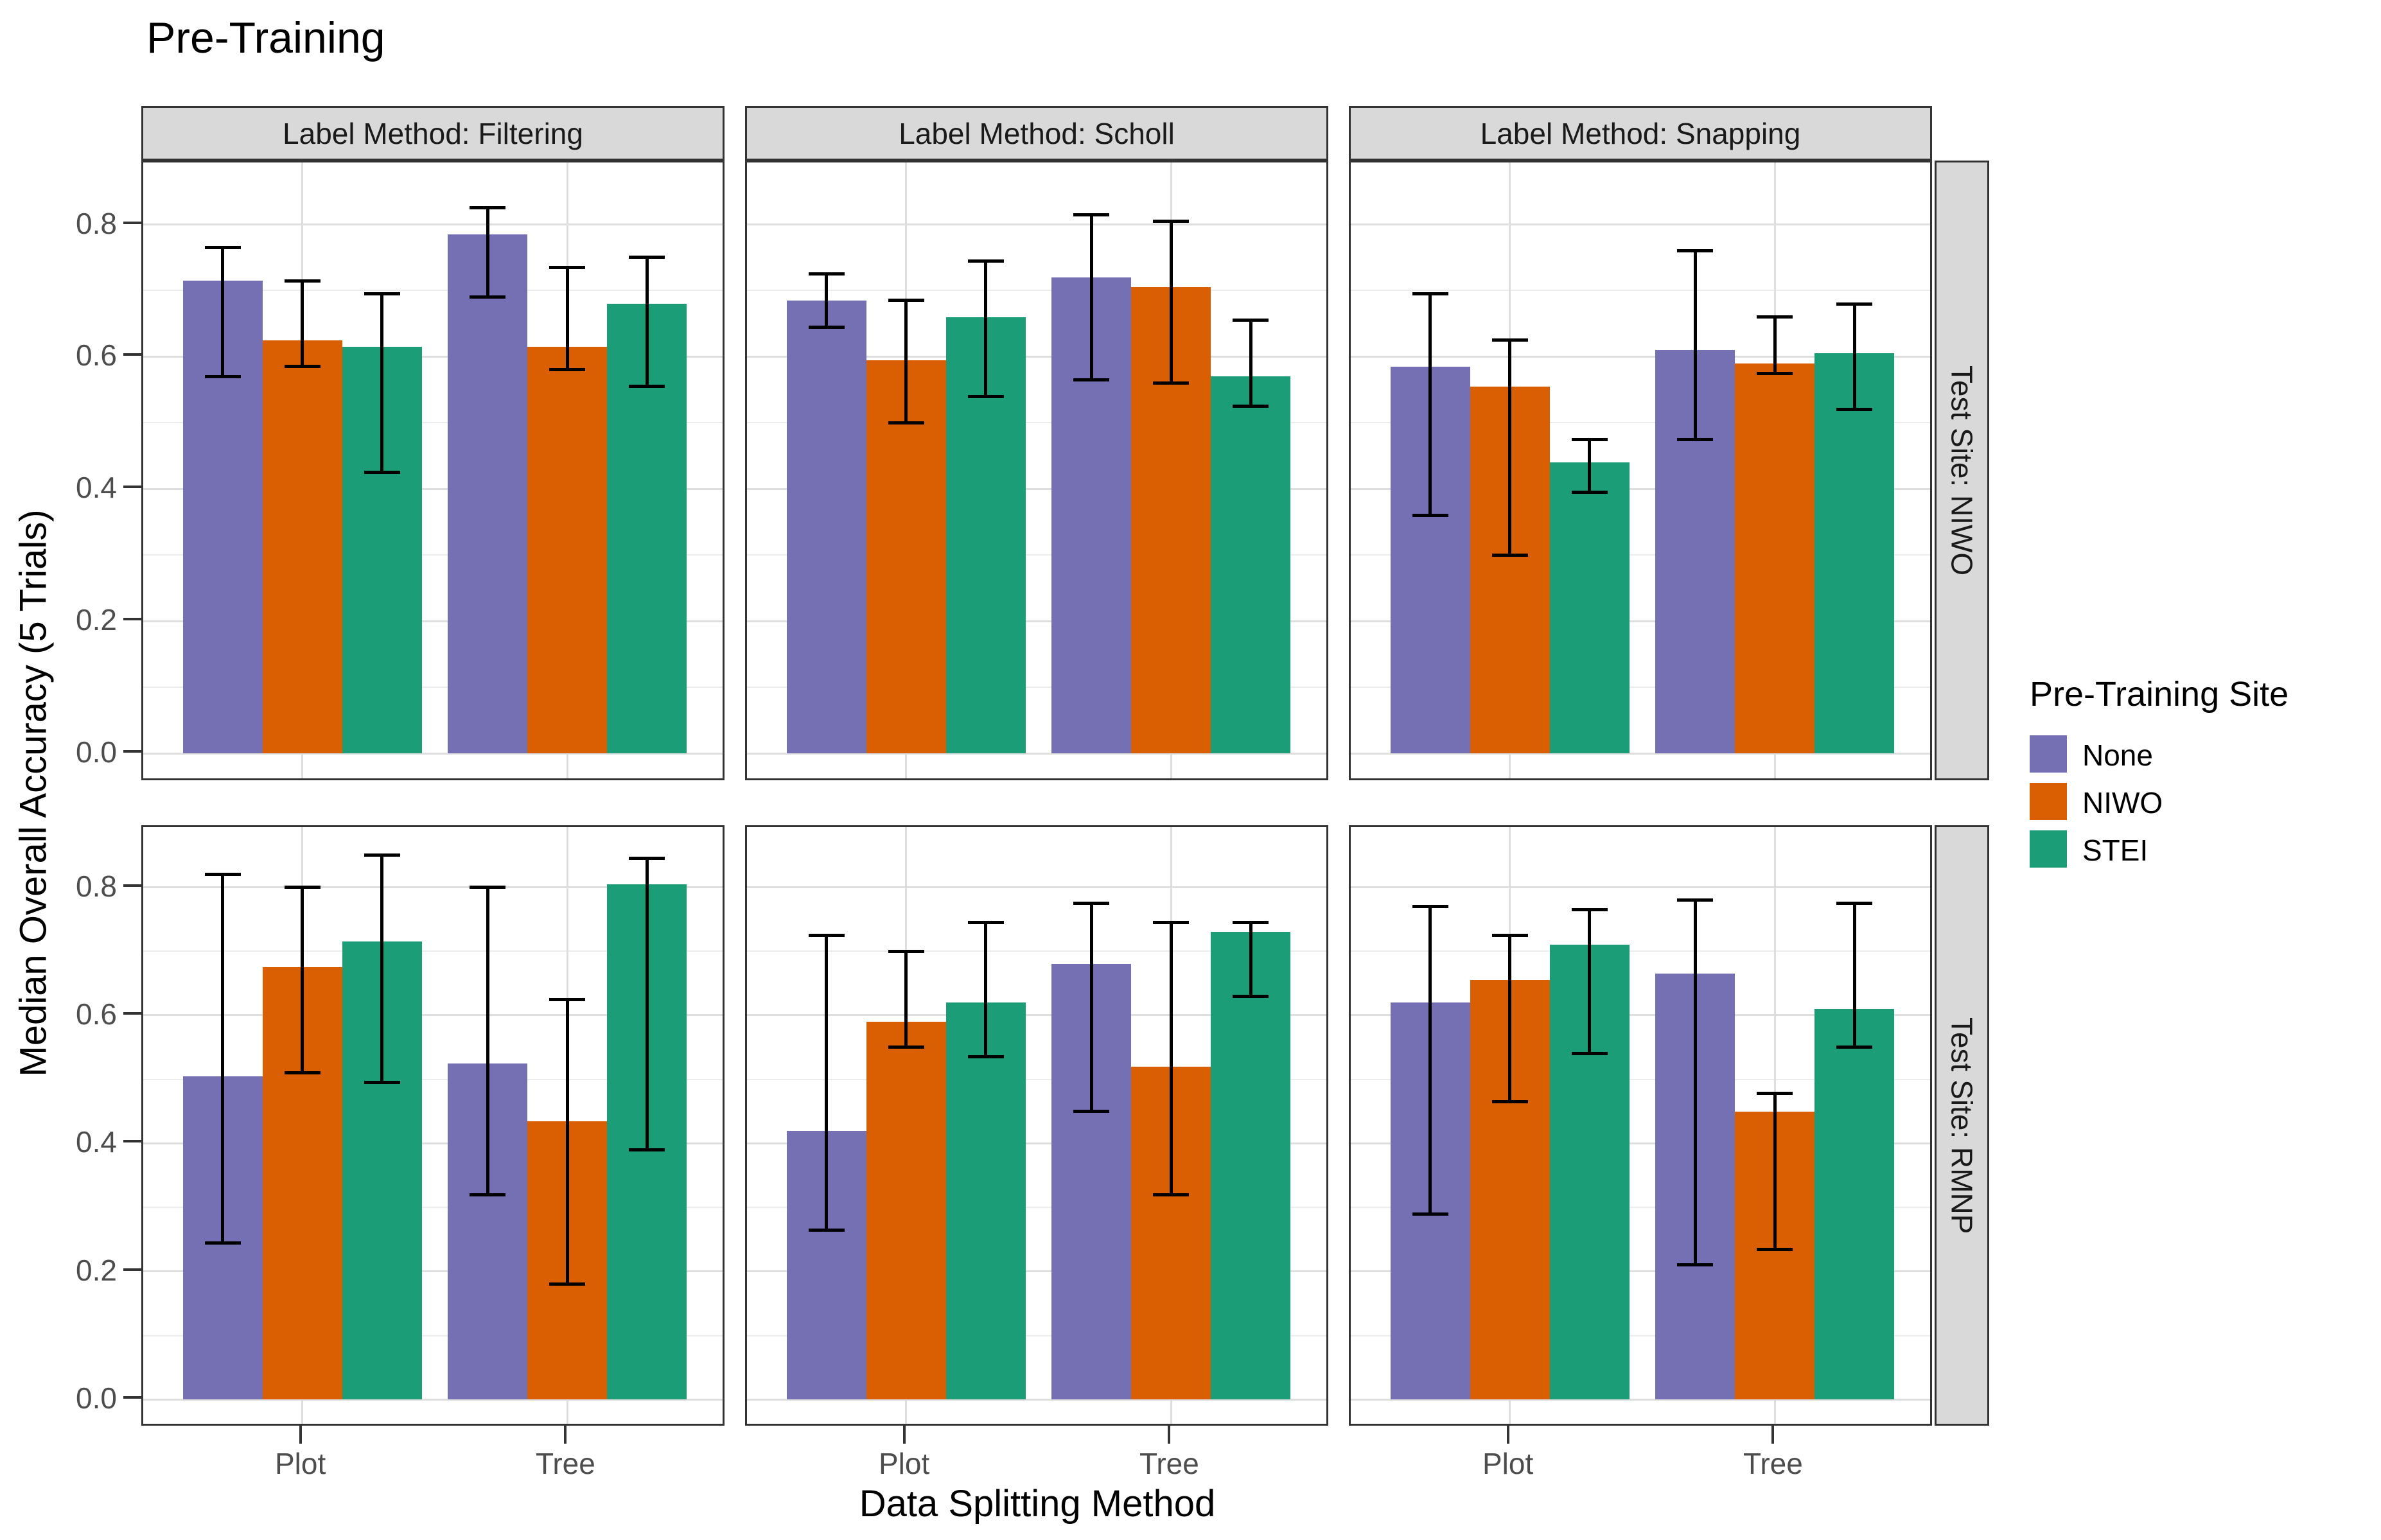 The width and height of the screenshot is (2381, 1540). Describe the element at coordinates (2048, 849) in the screenshot. I see `legend-key-swatch` at that location.